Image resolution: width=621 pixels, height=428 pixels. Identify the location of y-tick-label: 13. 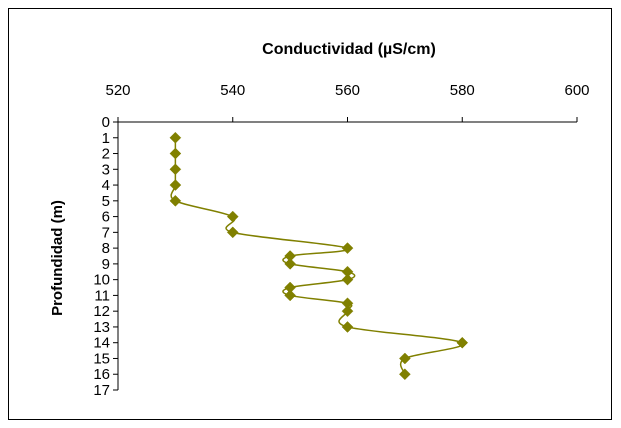
(101, 327).